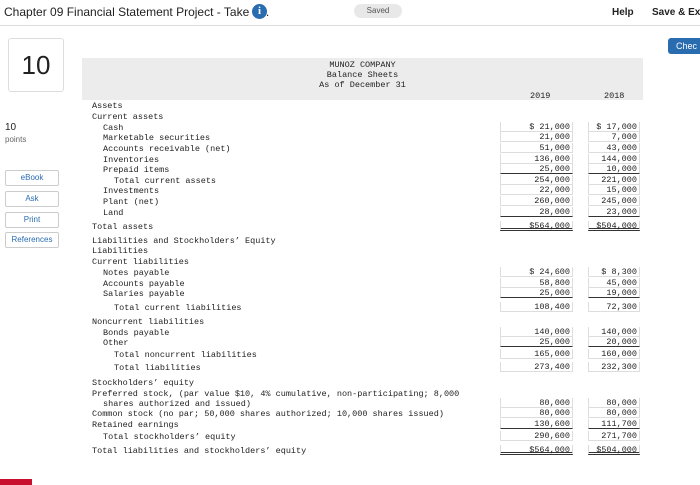 Image resolution: width=700 pixels, height=485 pixels. Describe the element at coordinates (169, 437) in the screenshot. I see `row-label: Total stockholders’ equity` at that location.